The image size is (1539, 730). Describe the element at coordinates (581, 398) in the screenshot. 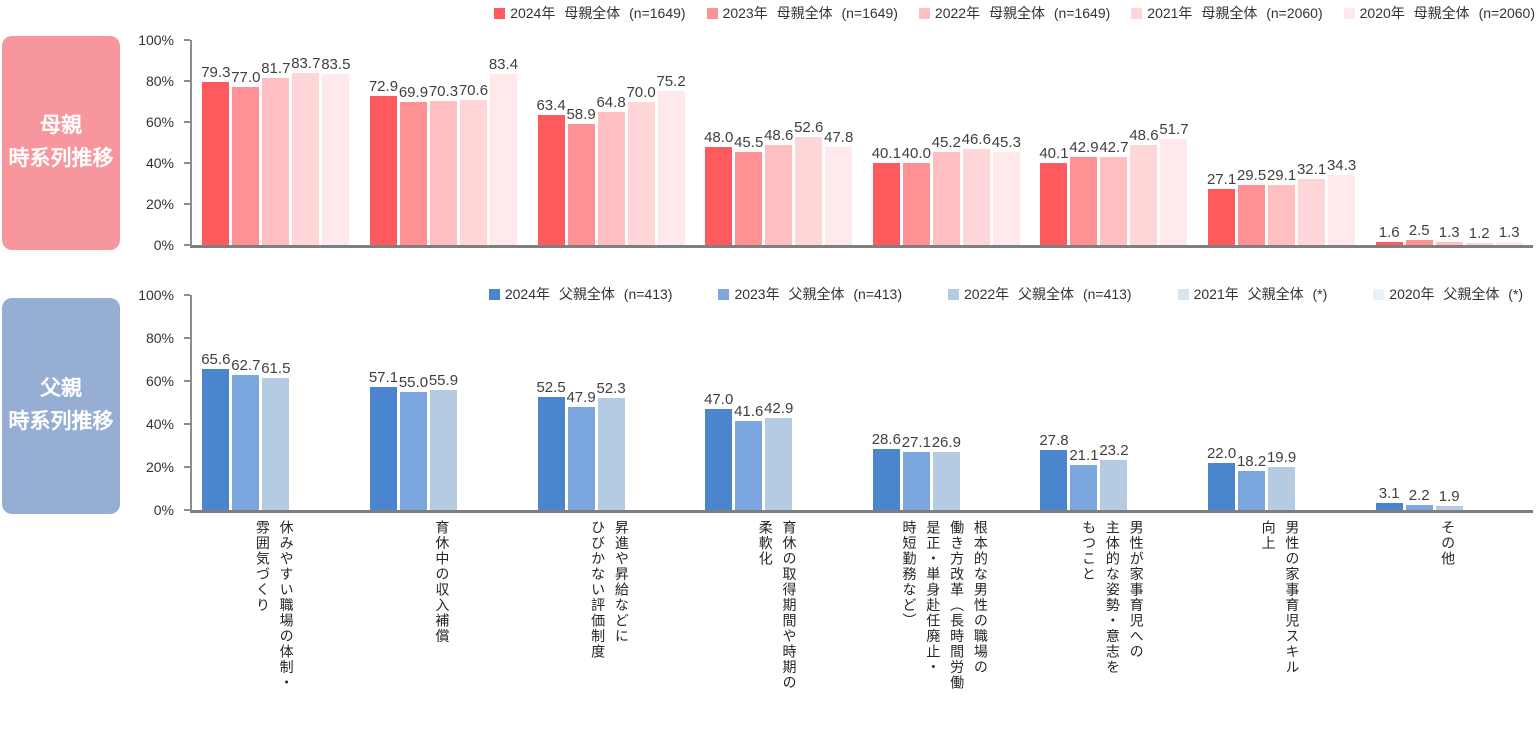

I see `bar-value-label: 47.9` at that location.